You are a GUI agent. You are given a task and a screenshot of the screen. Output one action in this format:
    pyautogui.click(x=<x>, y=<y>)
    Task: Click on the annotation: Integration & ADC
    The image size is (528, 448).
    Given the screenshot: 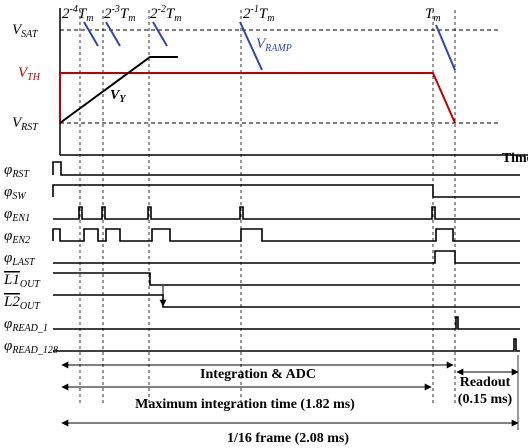 What is the action you would take?
    pyautogui.click(x=258, y=374)
    